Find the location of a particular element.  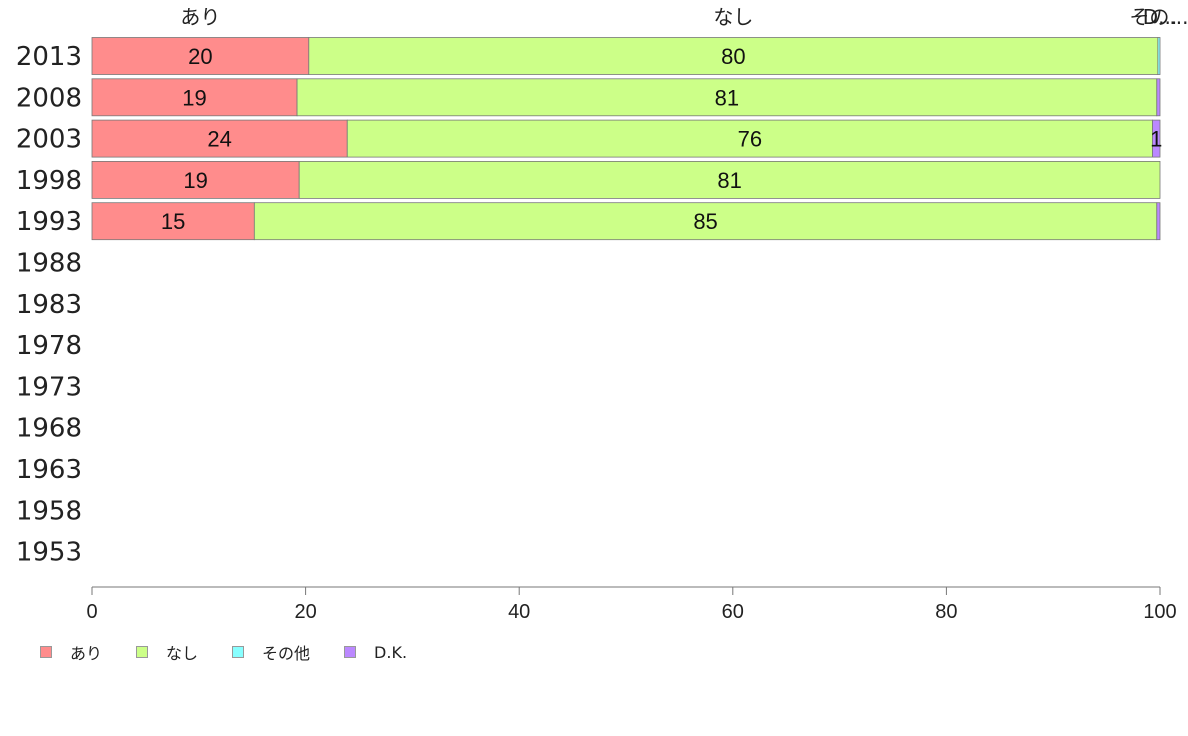

legend-item-ari: あり is located at coordinates (71, 652).